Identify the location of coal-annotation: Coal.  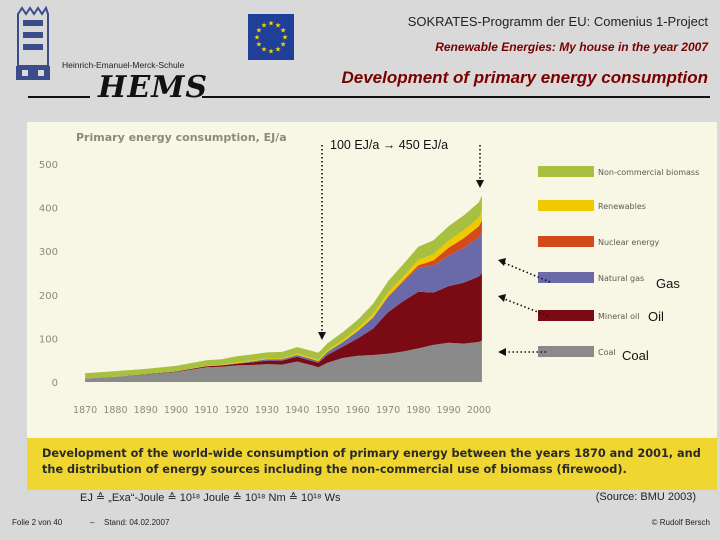
(635, 355).